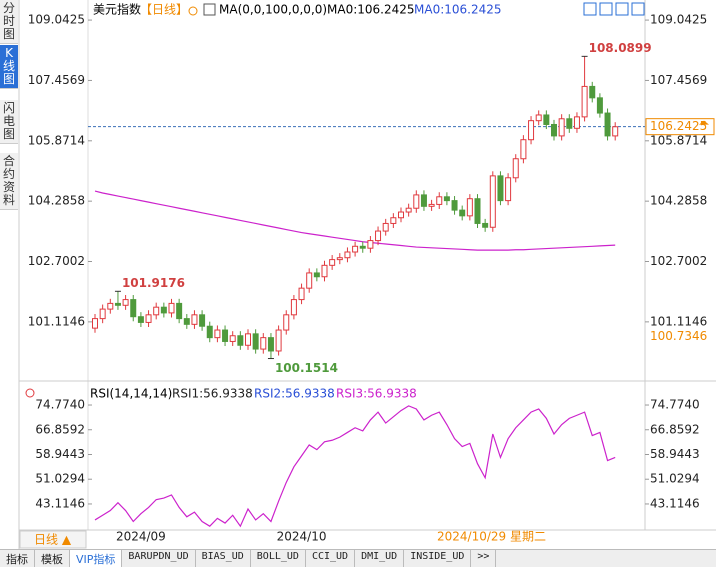 This screenshot has height=567, width=716. I want to click on side-tab: 闪电图, so click(9, 122).